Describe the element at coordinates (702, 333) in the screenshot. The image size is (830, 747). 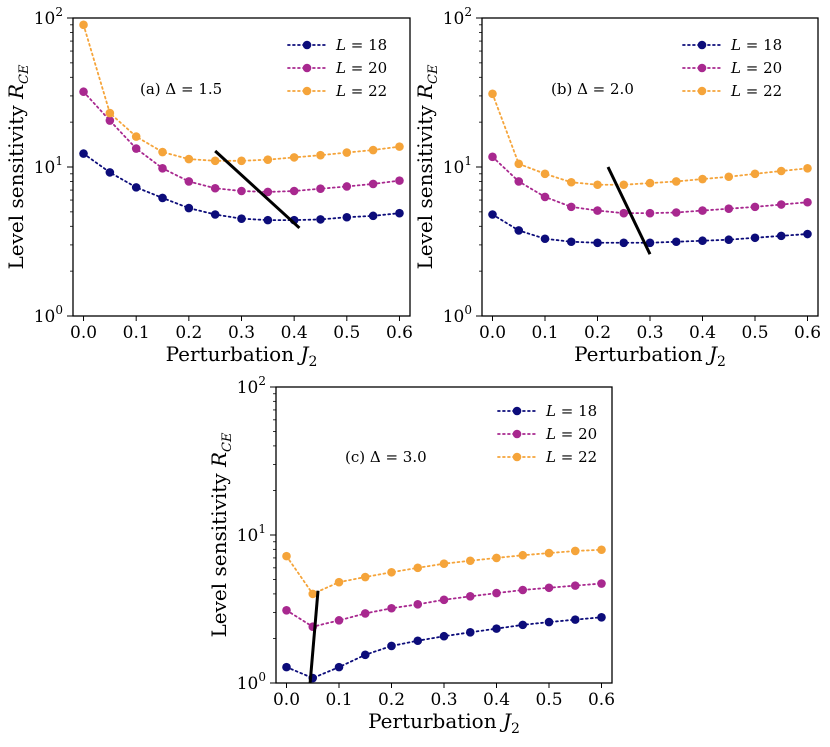
I see `x-tick-label: 0.4` at that location.